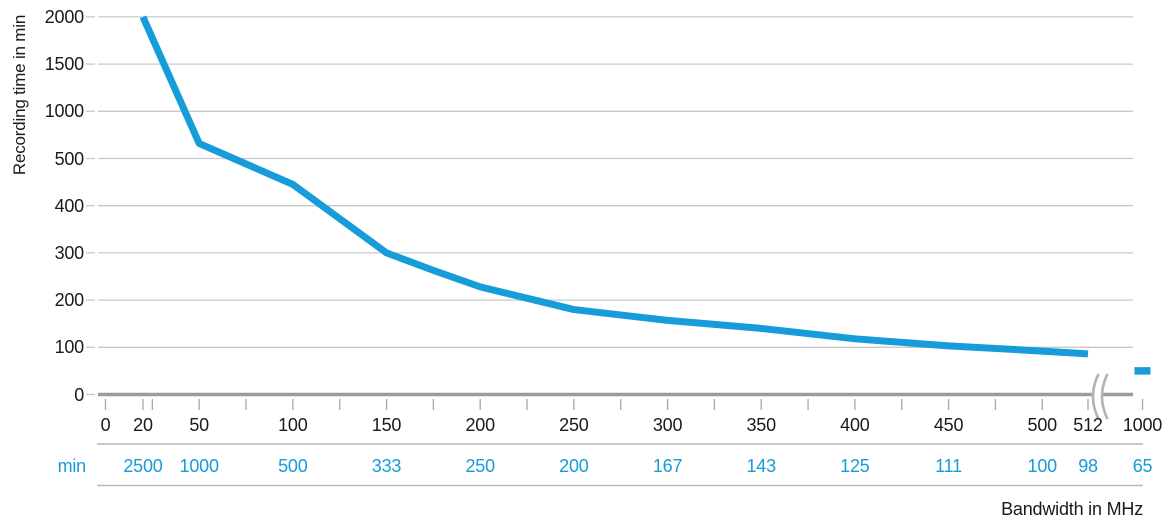  Describe the element at coordinates (69, 158) in the screenshot. I see `y-tick-label: 500` at that location.